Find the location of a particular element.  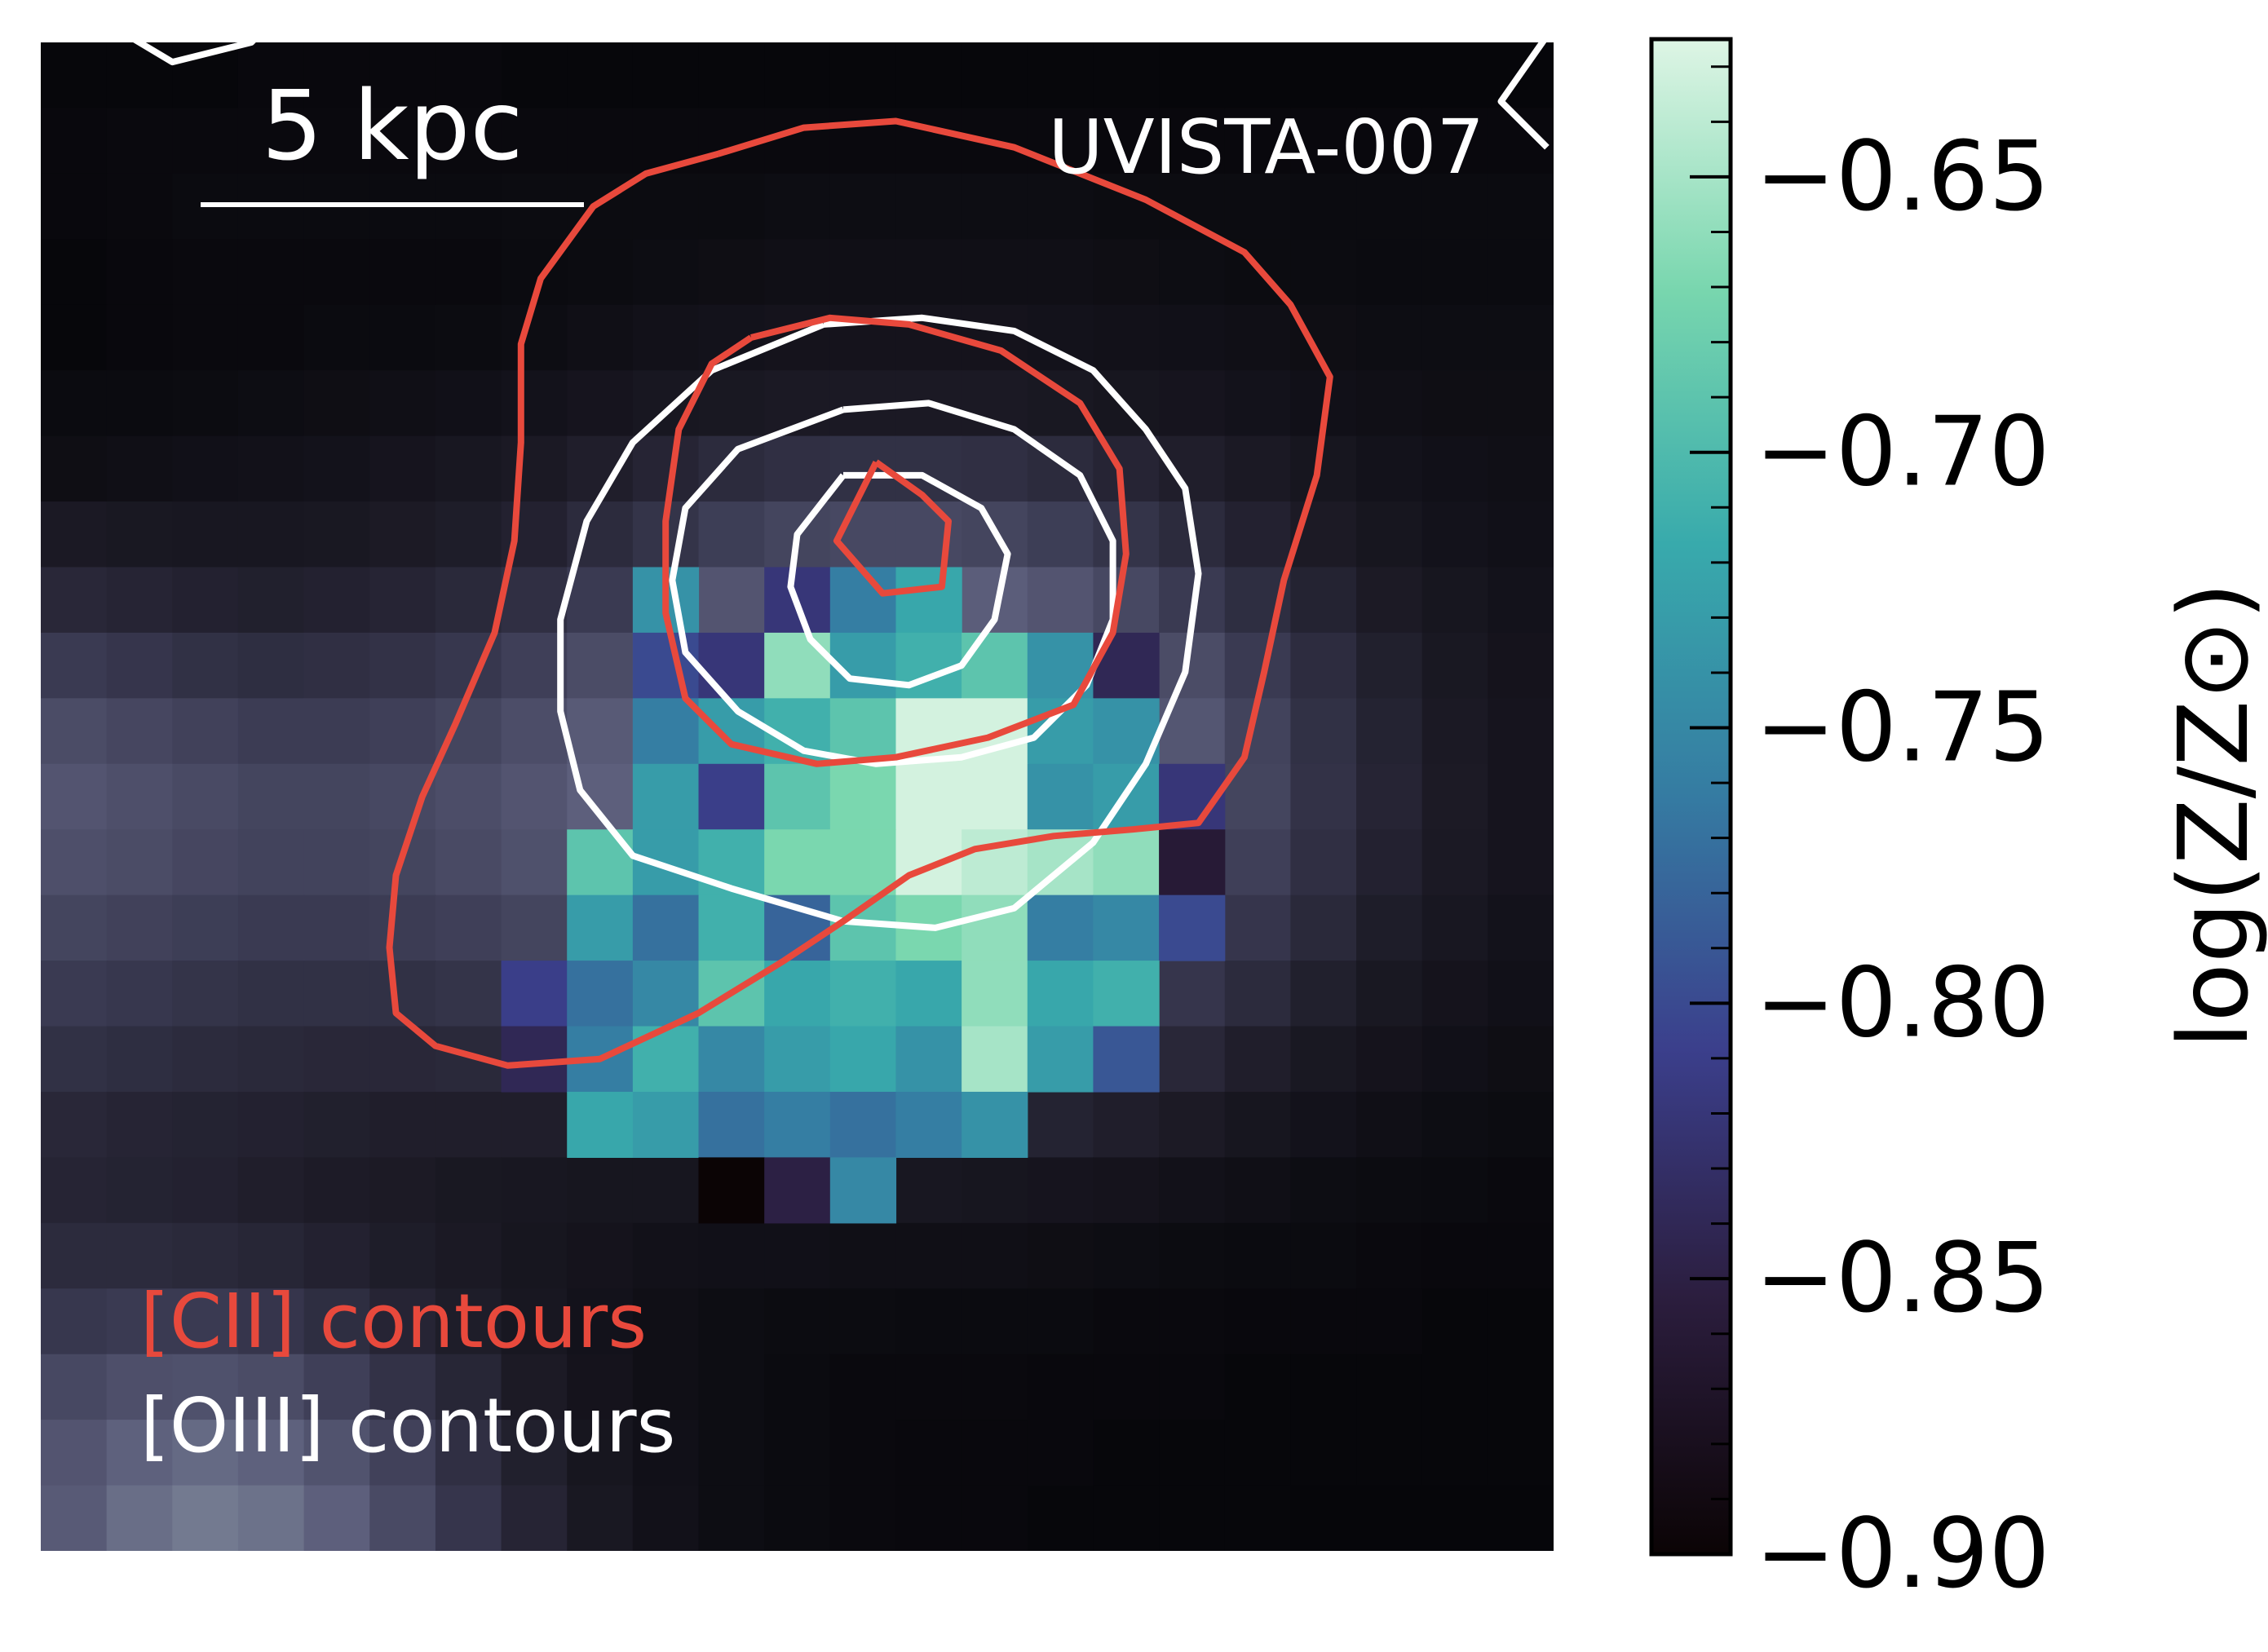

panel-label: UVISTA-007 is located at coordinates (1266, 147).